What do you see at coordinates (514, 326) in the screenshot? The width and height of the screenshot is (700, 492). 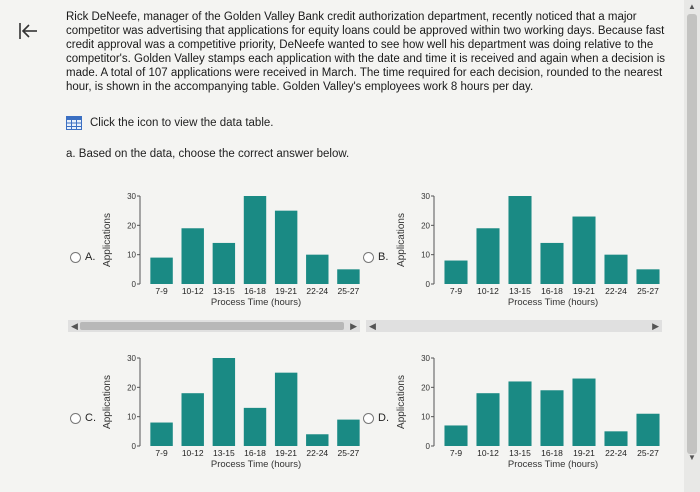 I see `scrollbar-option-b: ◀ ▶` at bounding box center [514, 326].